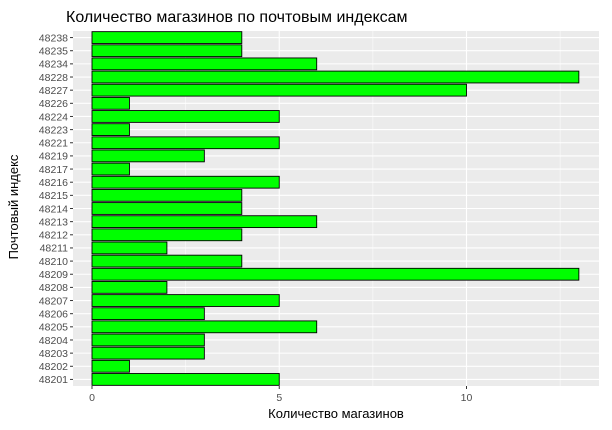 The image size is (612, 430). Describe the element at coordinates (279, 398) in the screenshot. I see `x-tick-label: 5` at that location.